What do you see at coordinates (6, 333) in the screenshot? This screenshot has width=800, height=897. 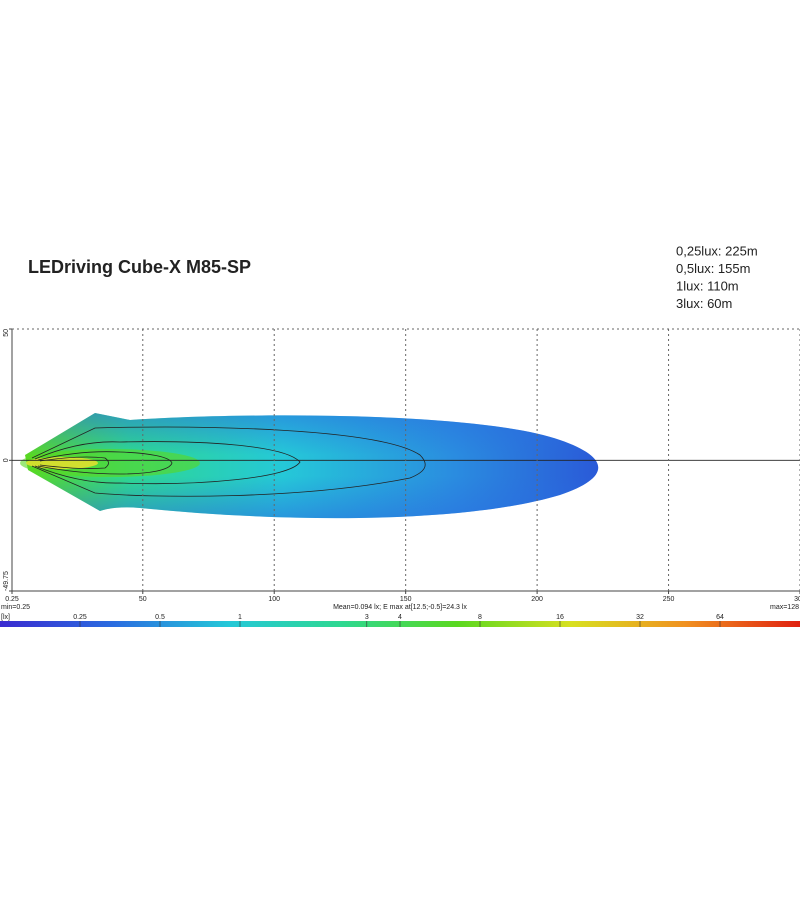 I see `y-tick-label: 50` at bounding box center [6, 333].